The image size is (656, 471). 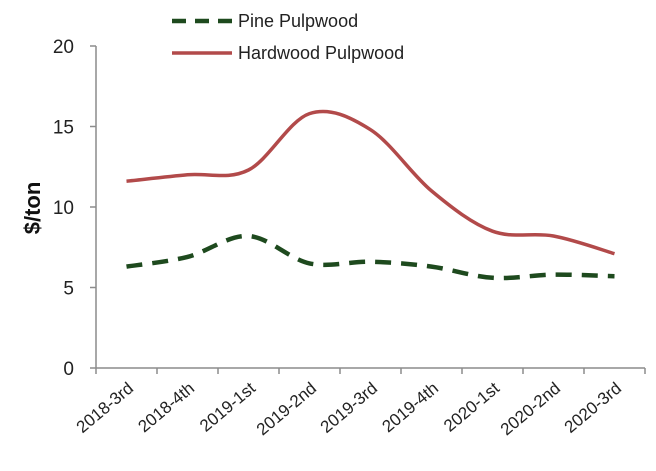 I want to click on y-tick-label: 10, so click(x=63, y=208).